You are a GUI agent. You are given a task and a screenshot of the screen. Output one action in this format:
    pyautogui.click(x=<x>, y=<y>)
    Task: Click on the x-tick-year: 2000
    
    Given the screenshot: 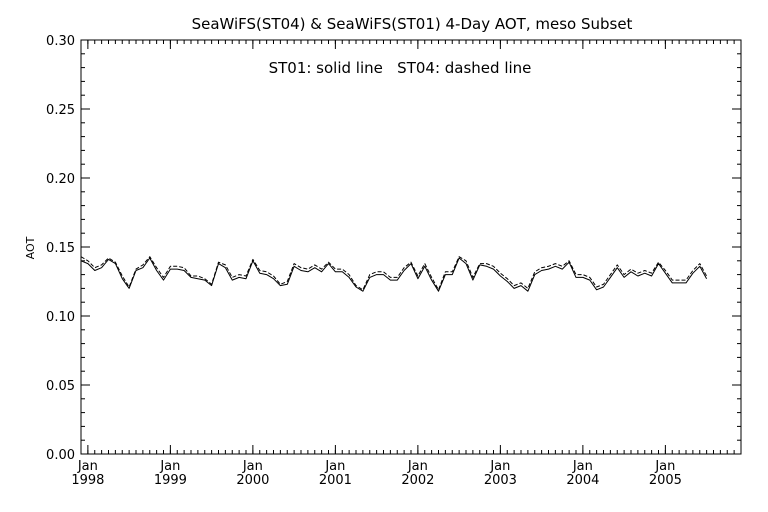 What is the action you would take?
    pyautogui.click(x=252, y=480)
    